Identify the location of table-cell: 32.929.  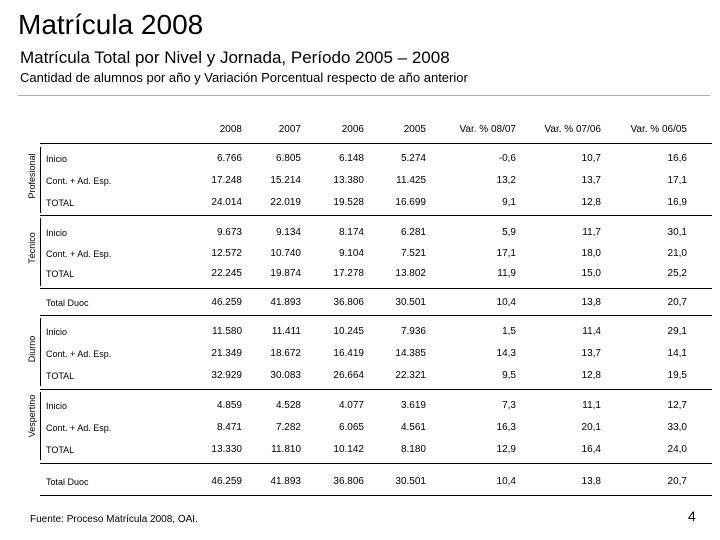
(226, 375).